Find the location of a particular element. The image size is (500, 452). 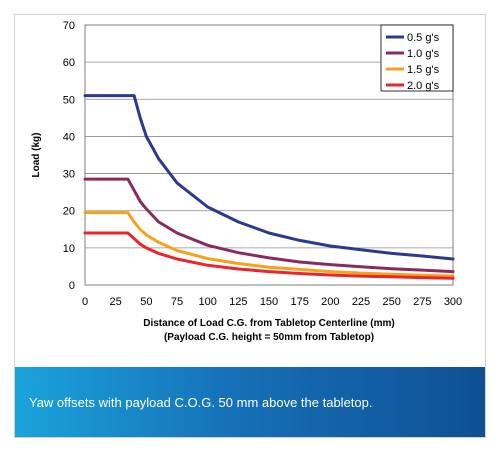

x-tick-label: 50 is located at coordinates (146, 302).